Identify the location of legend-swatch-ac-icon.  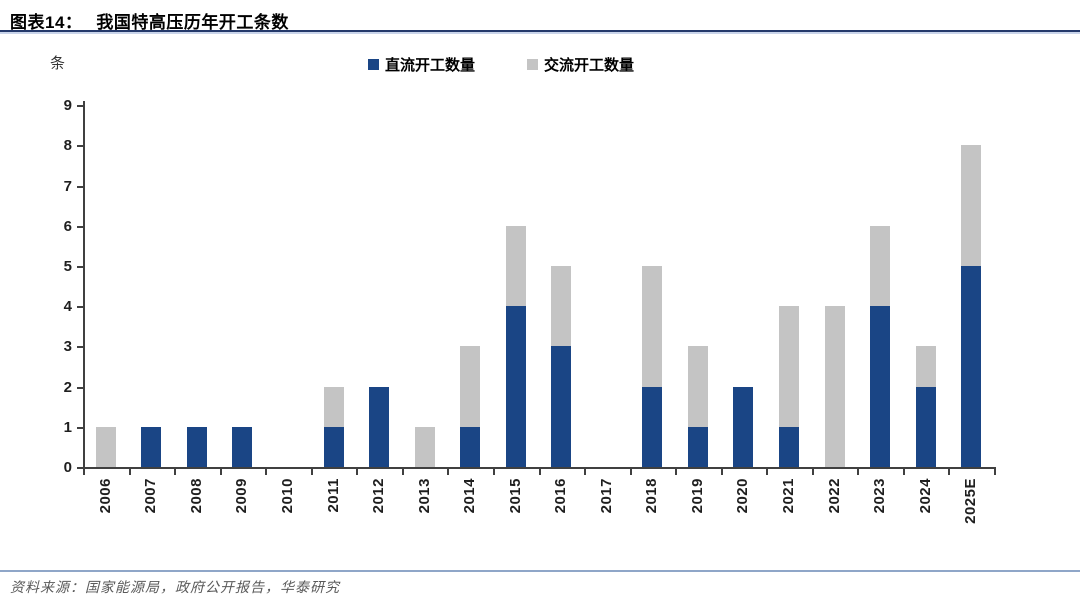
(533, 64).